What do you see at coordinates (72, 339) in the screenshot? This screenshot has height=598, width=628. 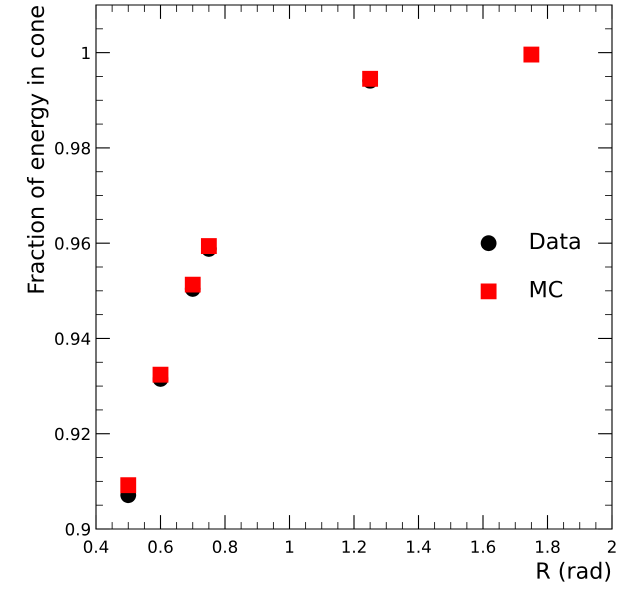 I see `y-tick-label: 0.94` at bounding box center [72, 339].